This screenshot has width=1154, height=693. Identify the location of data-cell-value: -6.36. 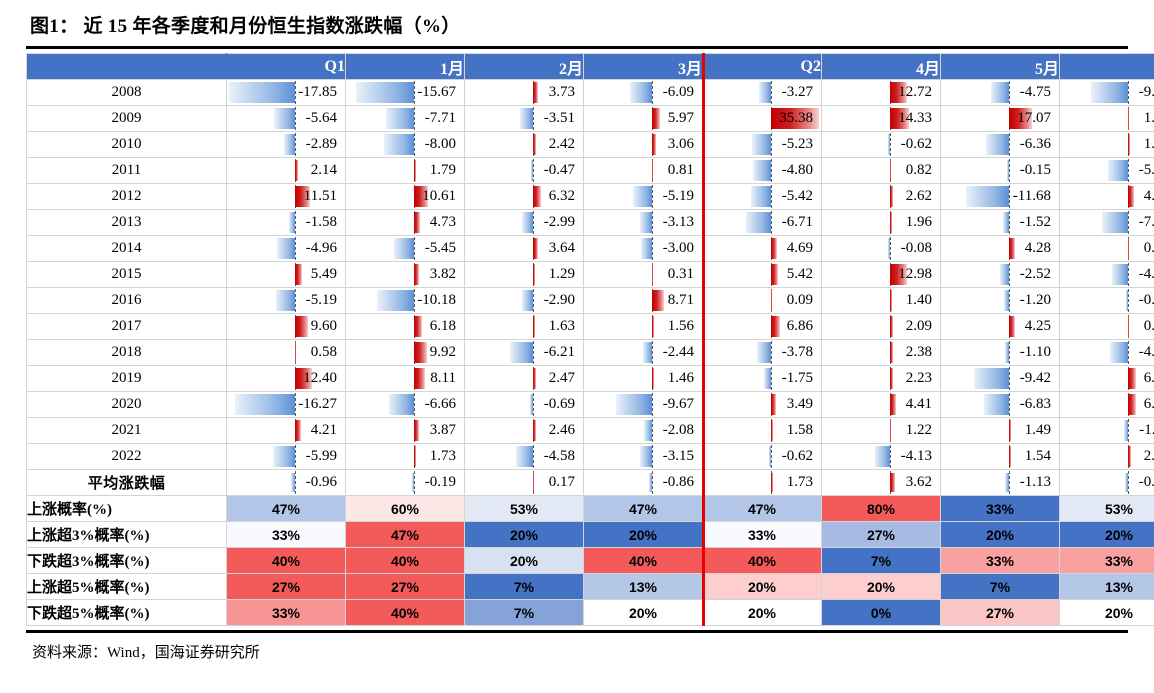
(1035, 144).